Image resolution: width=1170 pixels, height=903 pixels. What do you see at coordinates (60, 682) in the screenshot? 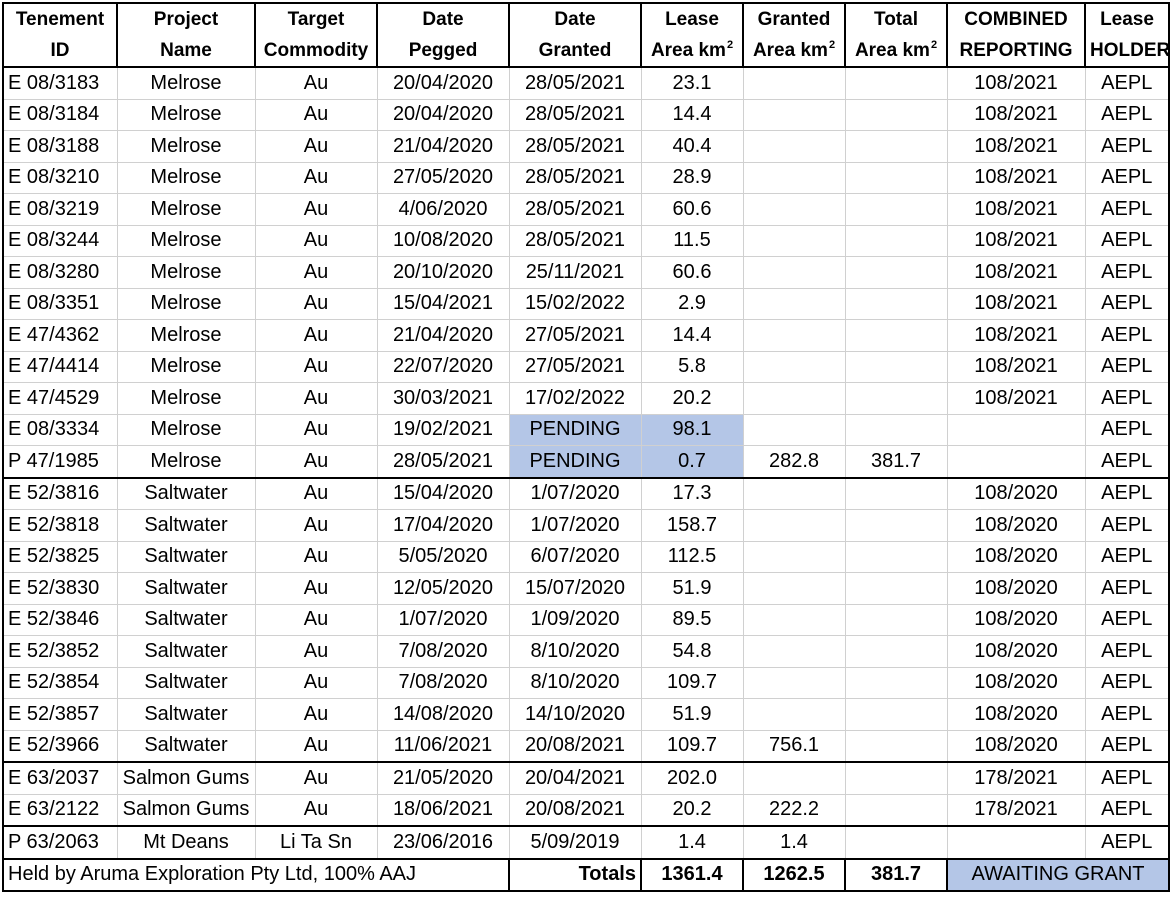
I see `tenement-id-cell: E 52/3854` at bounding box center [60, 682].